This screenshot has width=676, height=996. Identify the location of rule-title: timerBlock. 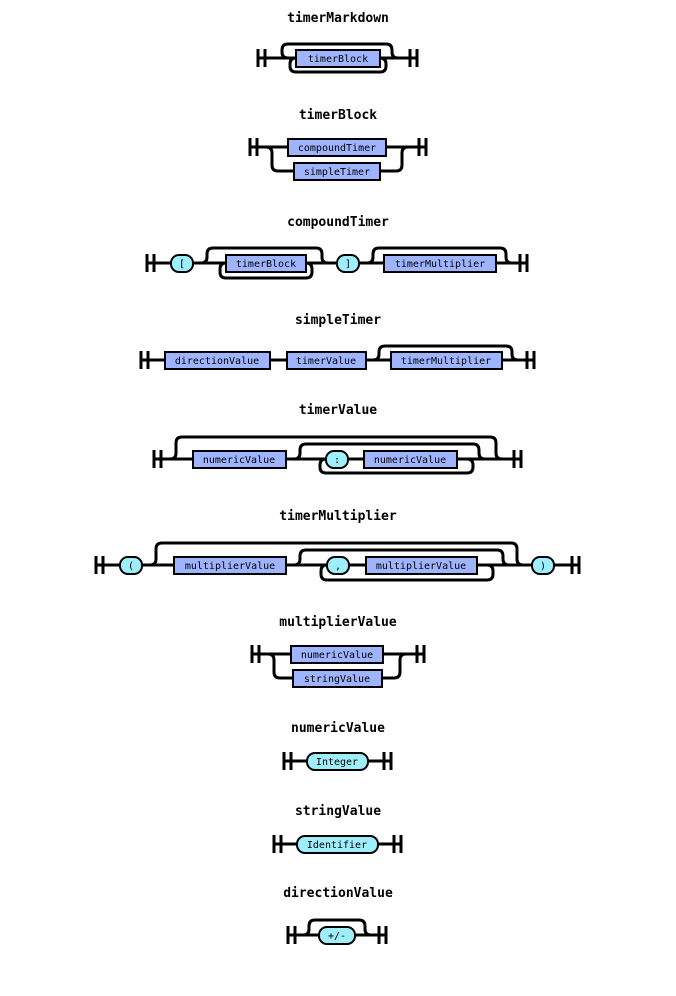
(338, 115).